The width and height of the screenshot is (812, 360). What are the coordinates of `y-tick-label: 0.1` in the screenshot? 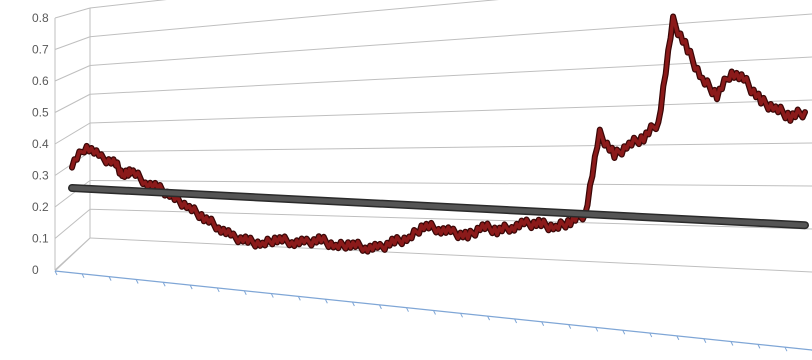 It's located at (40, 239).